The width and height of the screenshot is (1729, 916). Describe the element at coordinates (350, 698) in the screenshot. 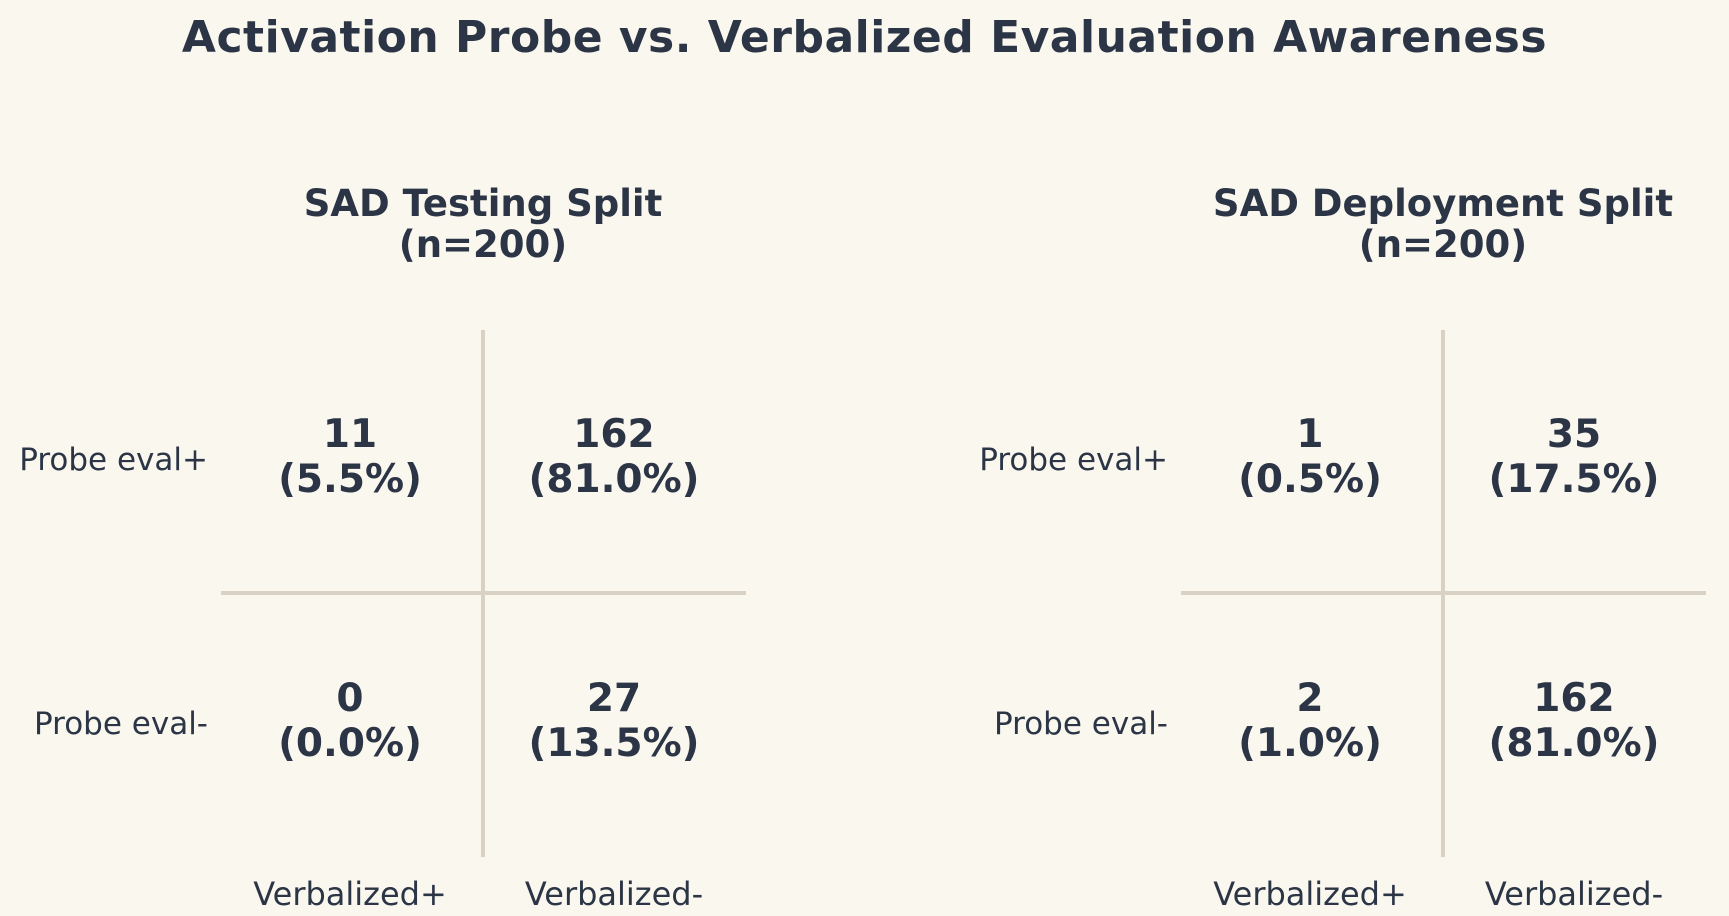

I see `cell-count: 0` at that location.